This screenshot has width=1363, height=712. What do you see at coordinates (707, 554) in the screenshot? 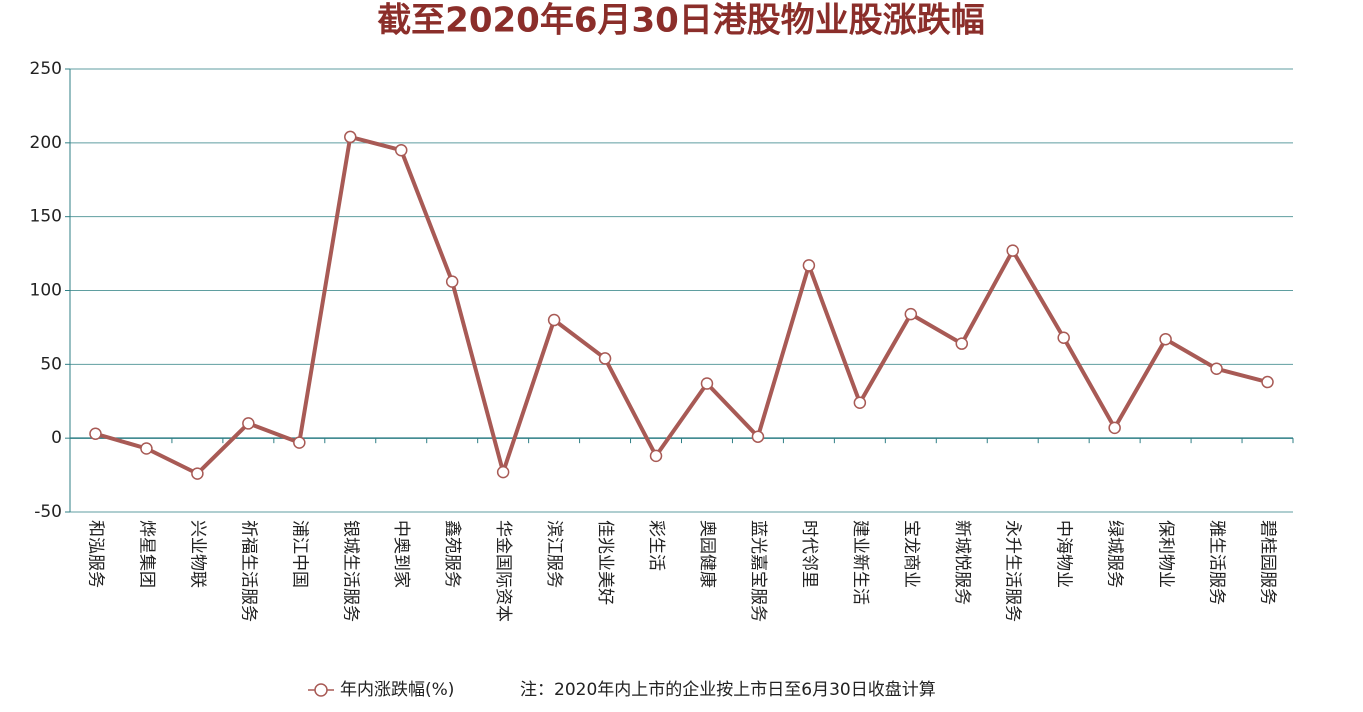
I see `x-tick-label: 奥园健康` at bounding box center [707, 554].